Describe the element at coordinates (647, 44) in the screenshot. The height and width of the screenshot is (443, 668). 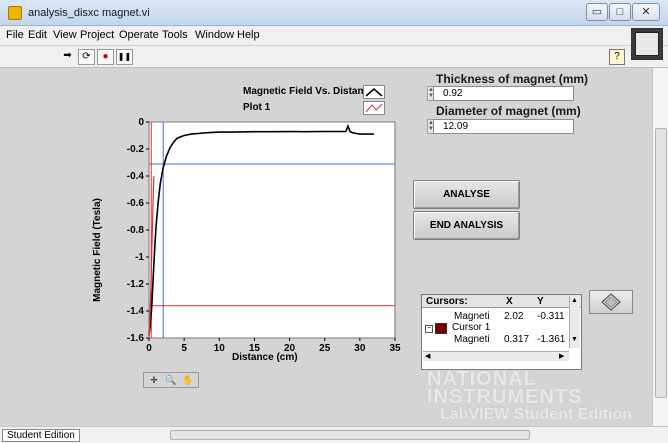
I see `vi-connector-icon` at that location.